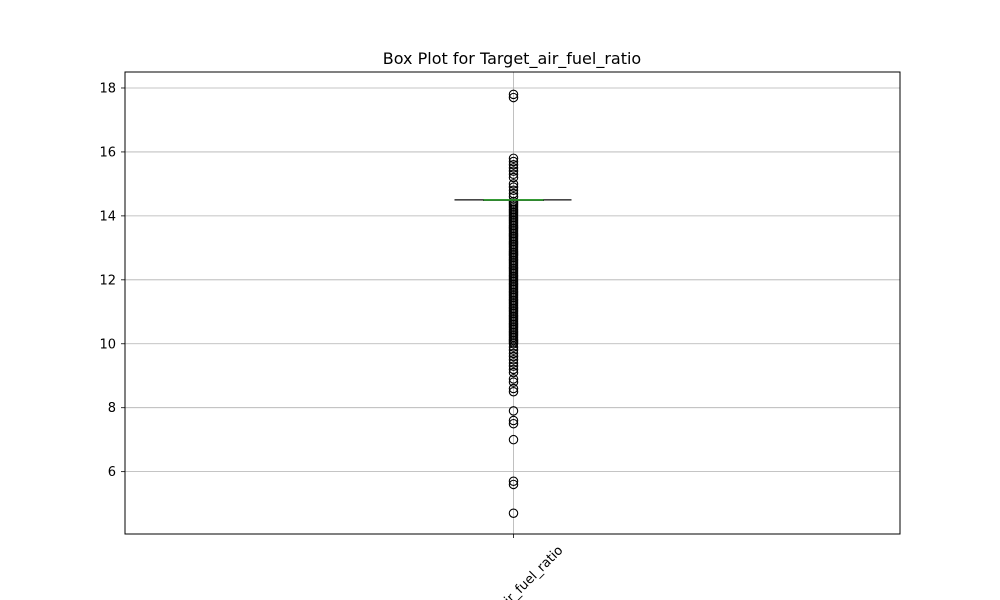  What do you see at coordinates (514, 571) in the screenshot?
I see `x-tick-label: Target_air_fuel_ratio` at bounding box center [514, 571].